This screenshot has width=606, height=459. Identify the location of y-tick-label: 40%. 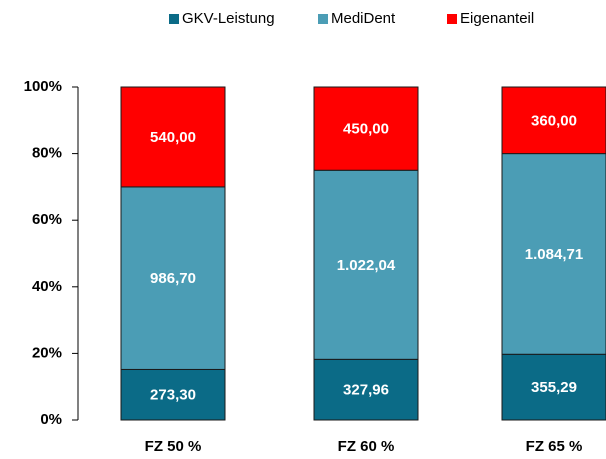
(47, 286).